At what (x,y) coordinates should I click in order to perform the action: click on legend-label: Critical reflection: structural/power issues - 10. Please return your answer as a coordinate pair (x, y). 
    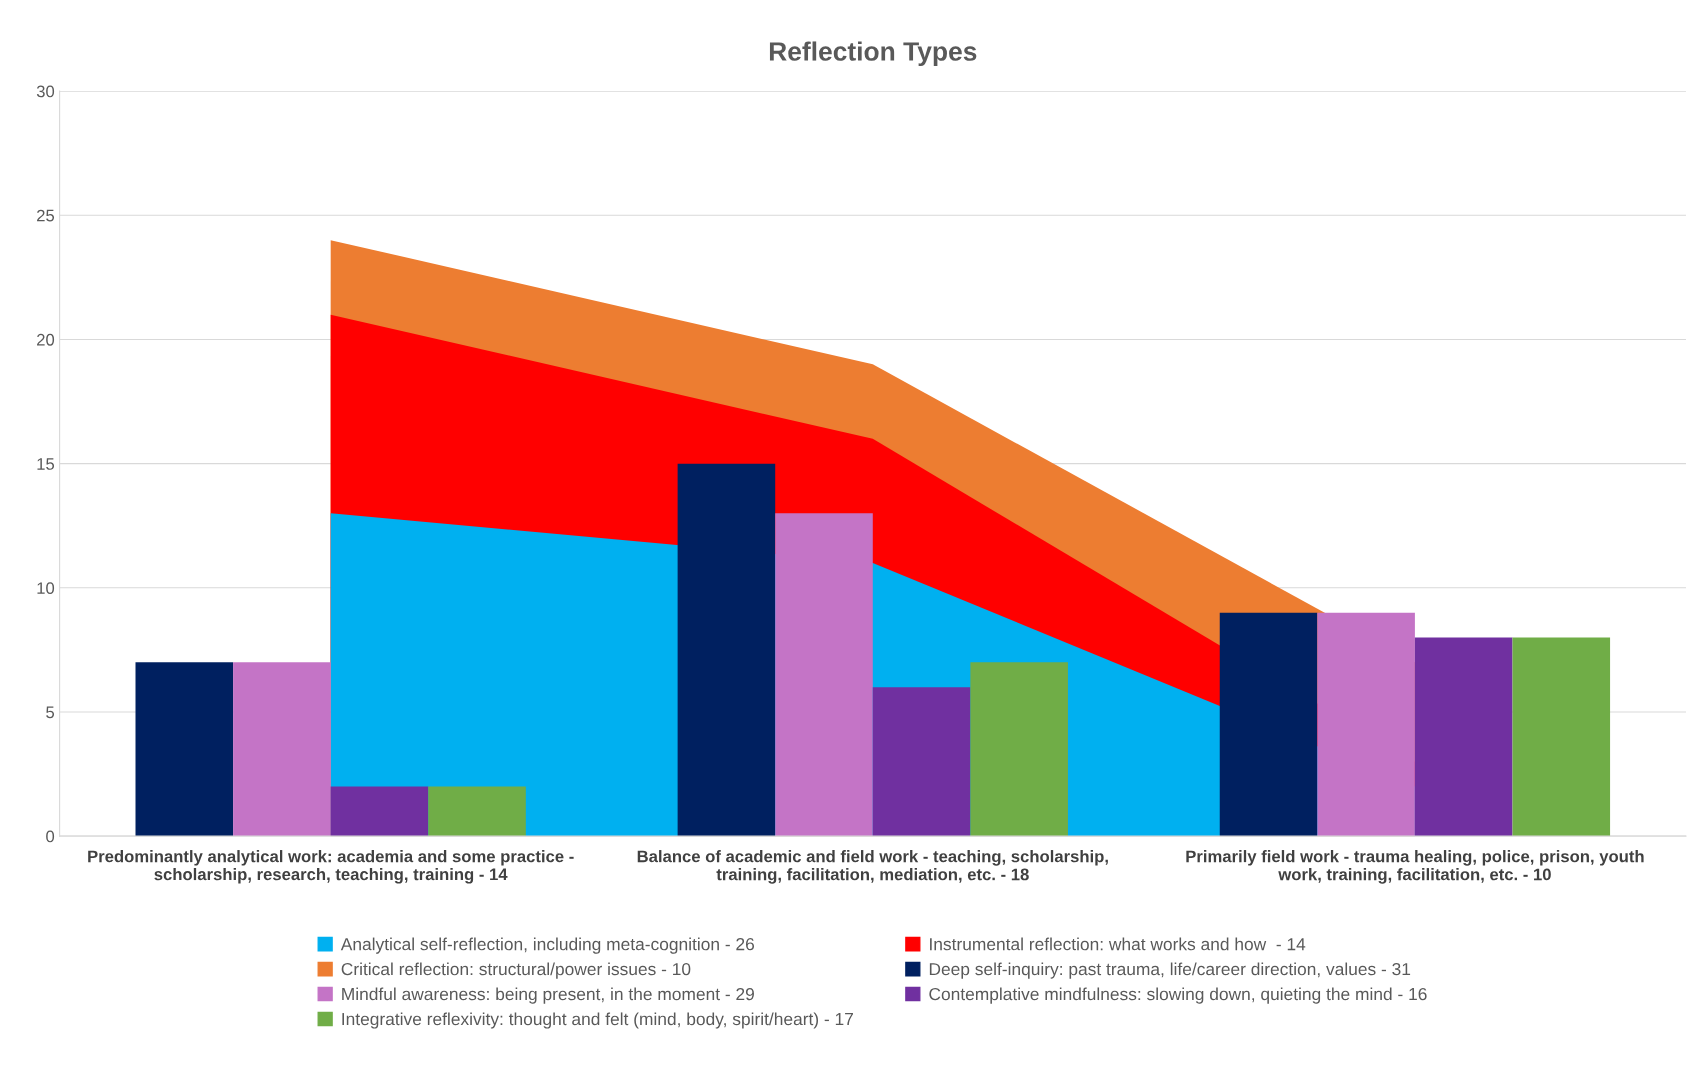
    Looking at the image, I should click on (516, 970).